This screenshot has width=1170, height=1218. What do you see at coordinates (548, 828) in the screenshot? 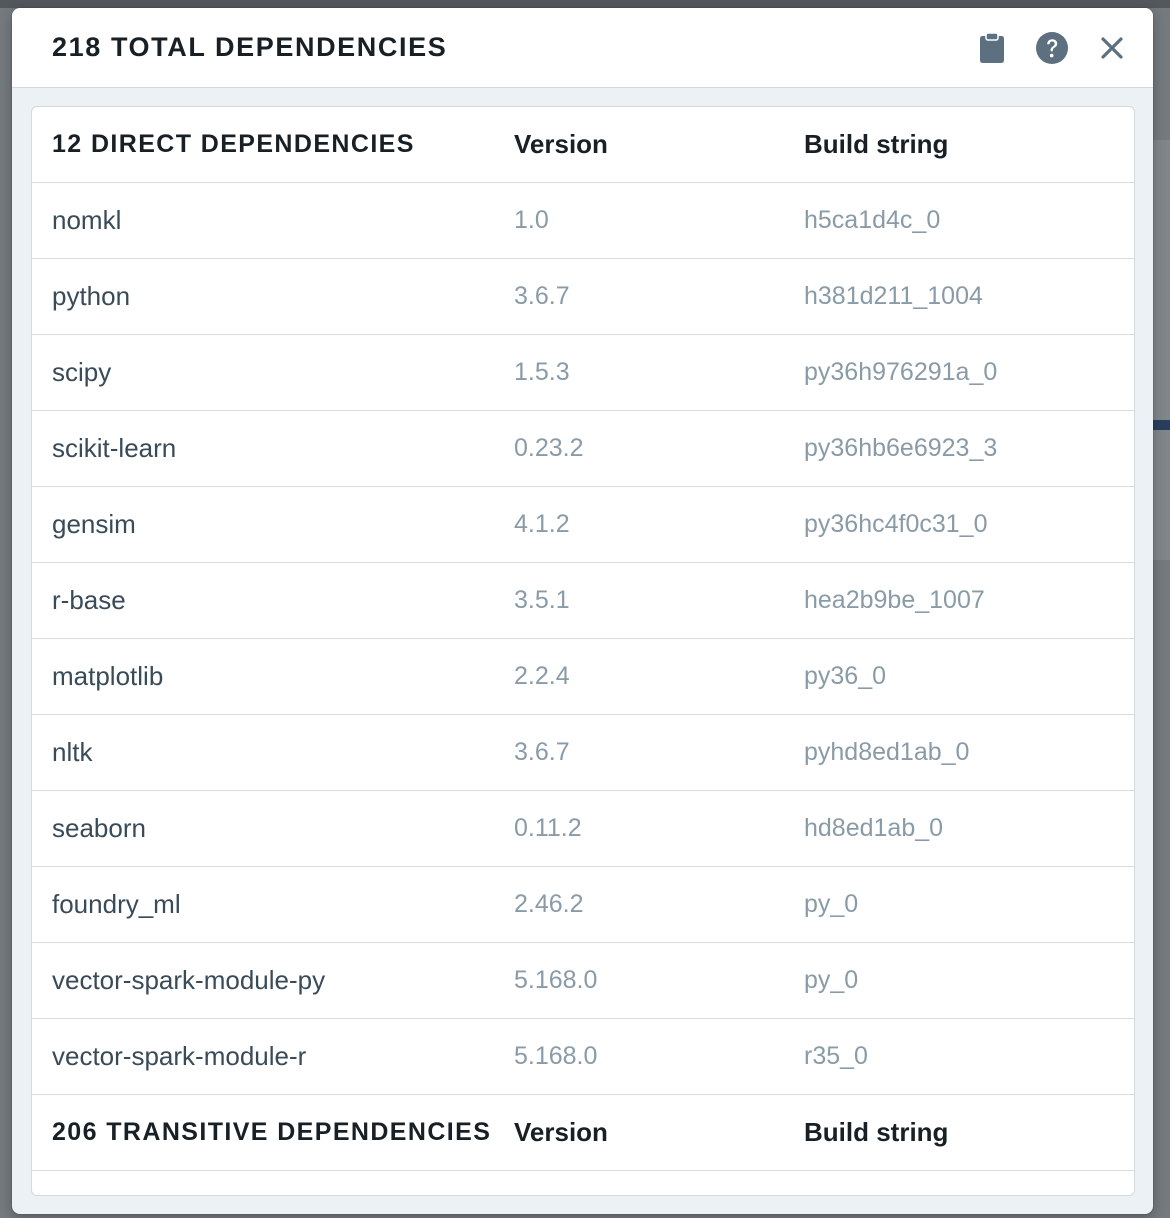
I see `package-version: 0.11.2` at bounding box center [548, 828].